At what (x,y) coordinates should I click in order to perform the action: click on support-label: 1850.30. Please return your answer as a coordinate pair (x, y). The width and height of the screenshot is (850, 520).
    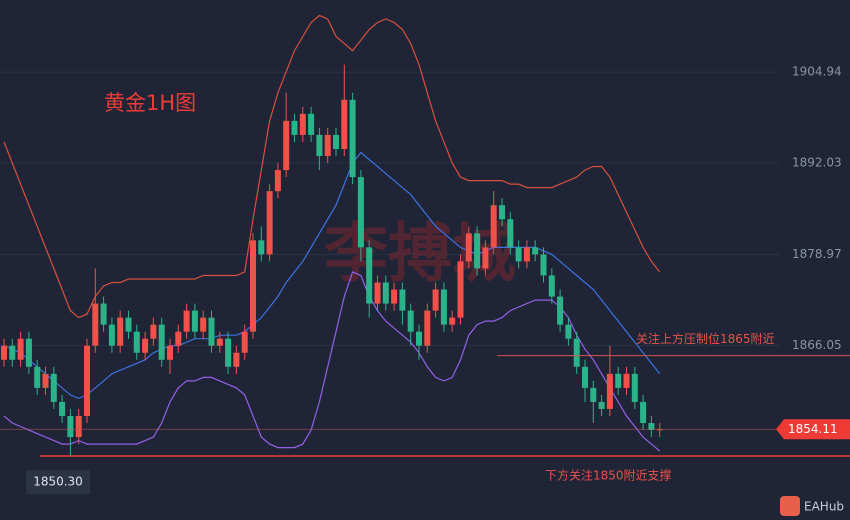
    Looking at the image, I should click on (58, 482).